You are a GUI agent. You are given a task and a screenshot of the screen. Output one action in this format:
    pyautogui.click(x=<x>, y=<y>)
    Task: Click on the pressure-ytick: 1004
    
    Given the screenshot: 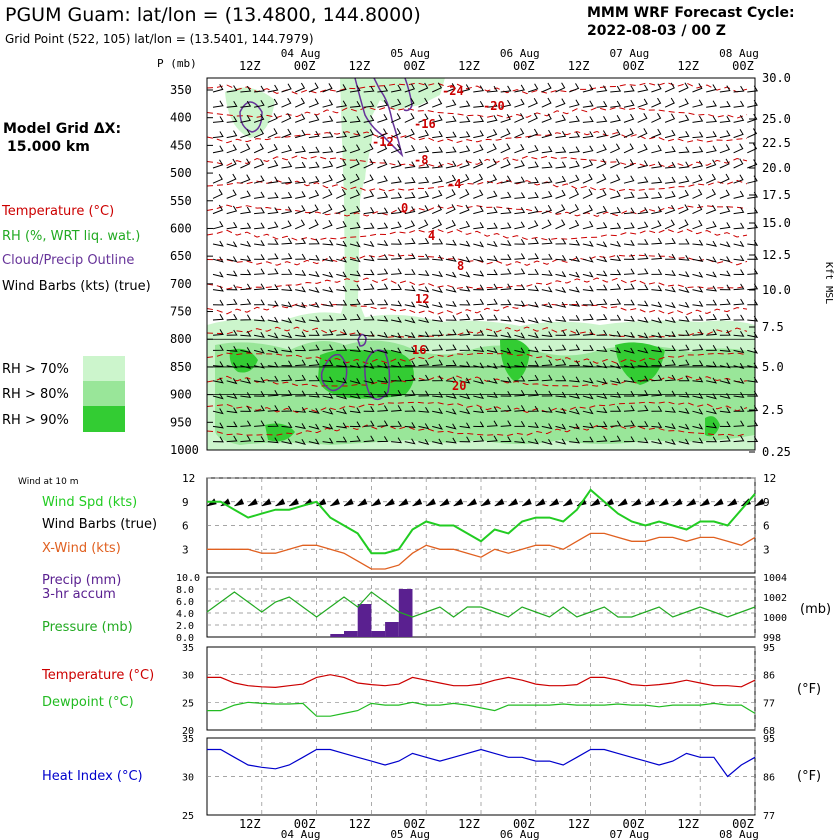 What is the action you would take?
    pyautogui.click(x=775, y=578)
    